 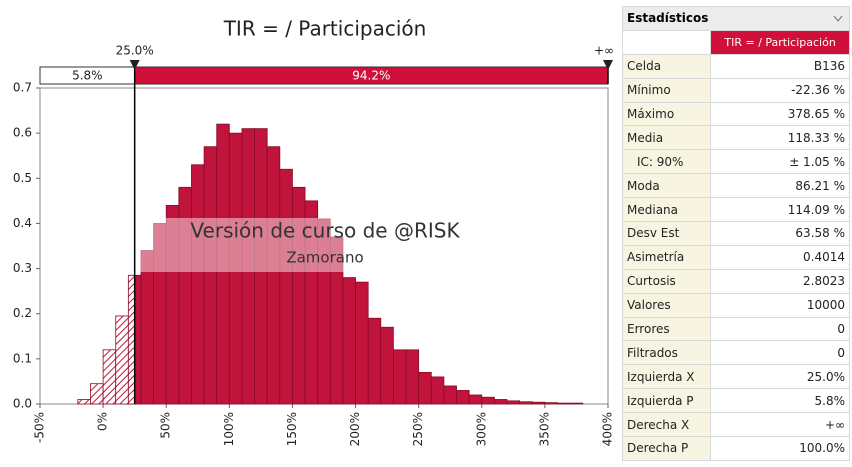 What do you see at coordinates (166, 425) in the screenshot?
I see `x-tick-label: 50%` at bounding box center [166, 425].